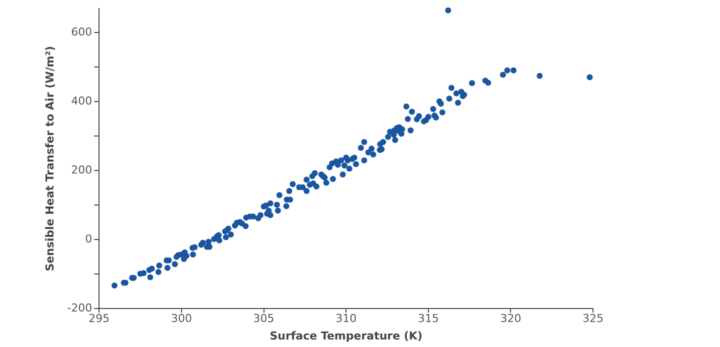 The image size is (720, 347). I want to click on y-tick-label: 0, so click(88, 239).